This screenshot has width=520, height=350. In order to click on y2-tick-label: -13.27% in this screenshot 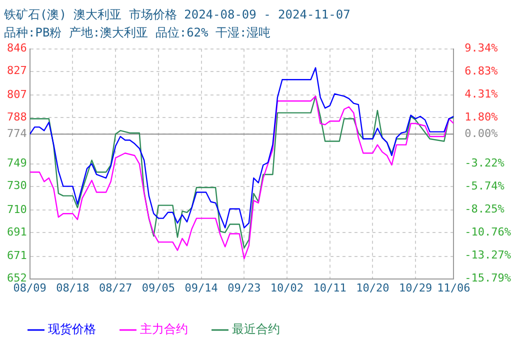, I will do `click(488, 255)`.